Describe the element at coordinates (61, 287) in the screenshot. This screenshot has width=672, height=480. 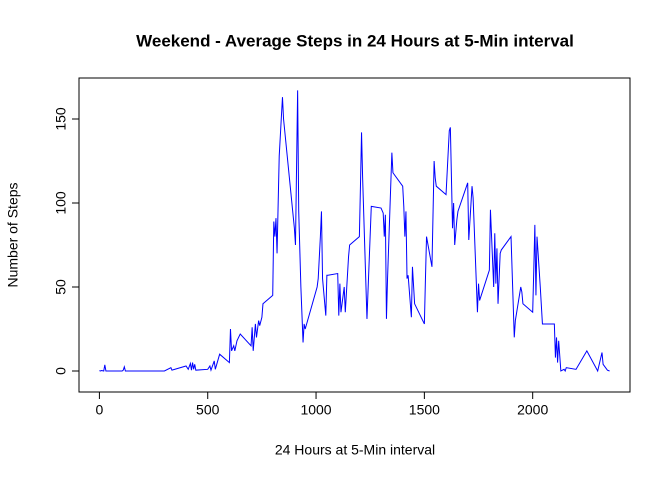
I see `y-tick-label: 50` at that location.